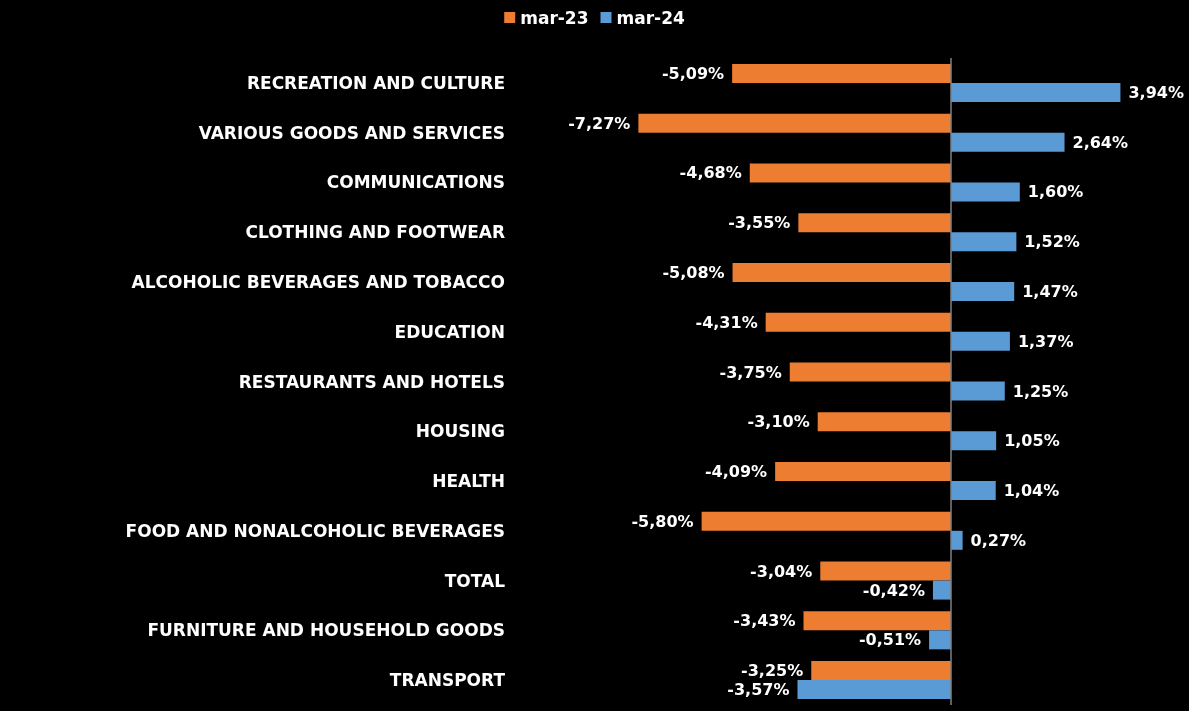 The height and width of the screenshot is (711, 1189). I want to click on y-tick-label: HOUSING, so click(460, 431).